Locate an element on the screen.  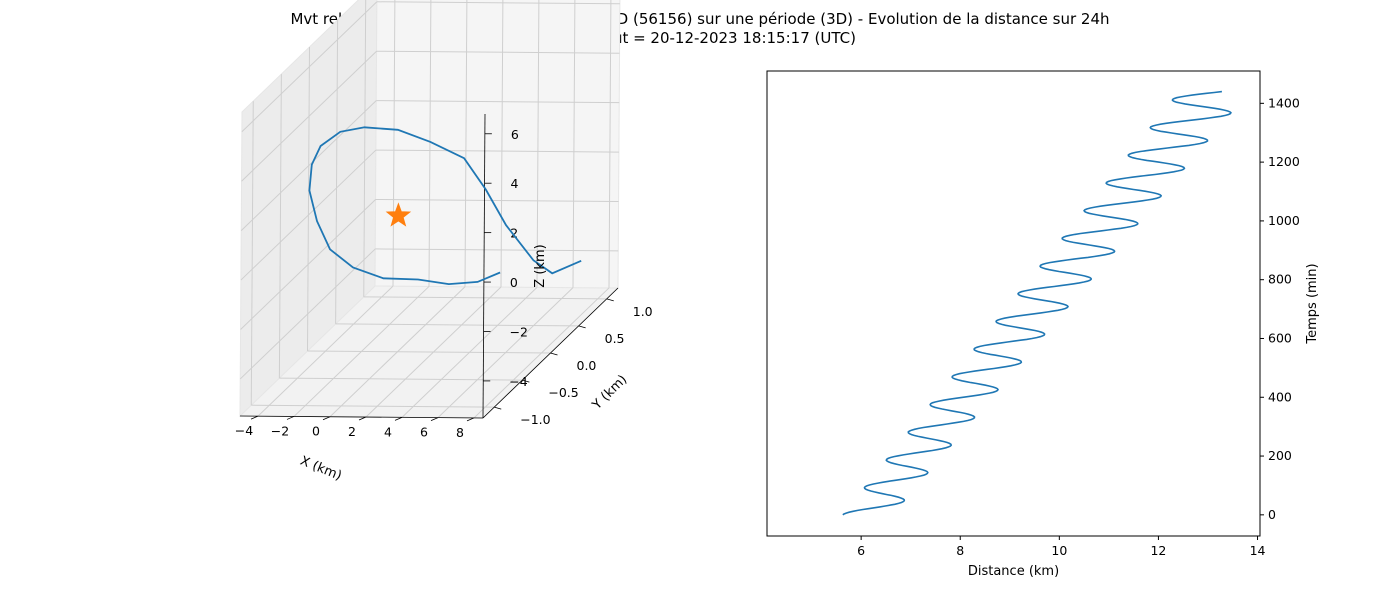
y-tick-label: 400 is located at coordinates (1280, 396).